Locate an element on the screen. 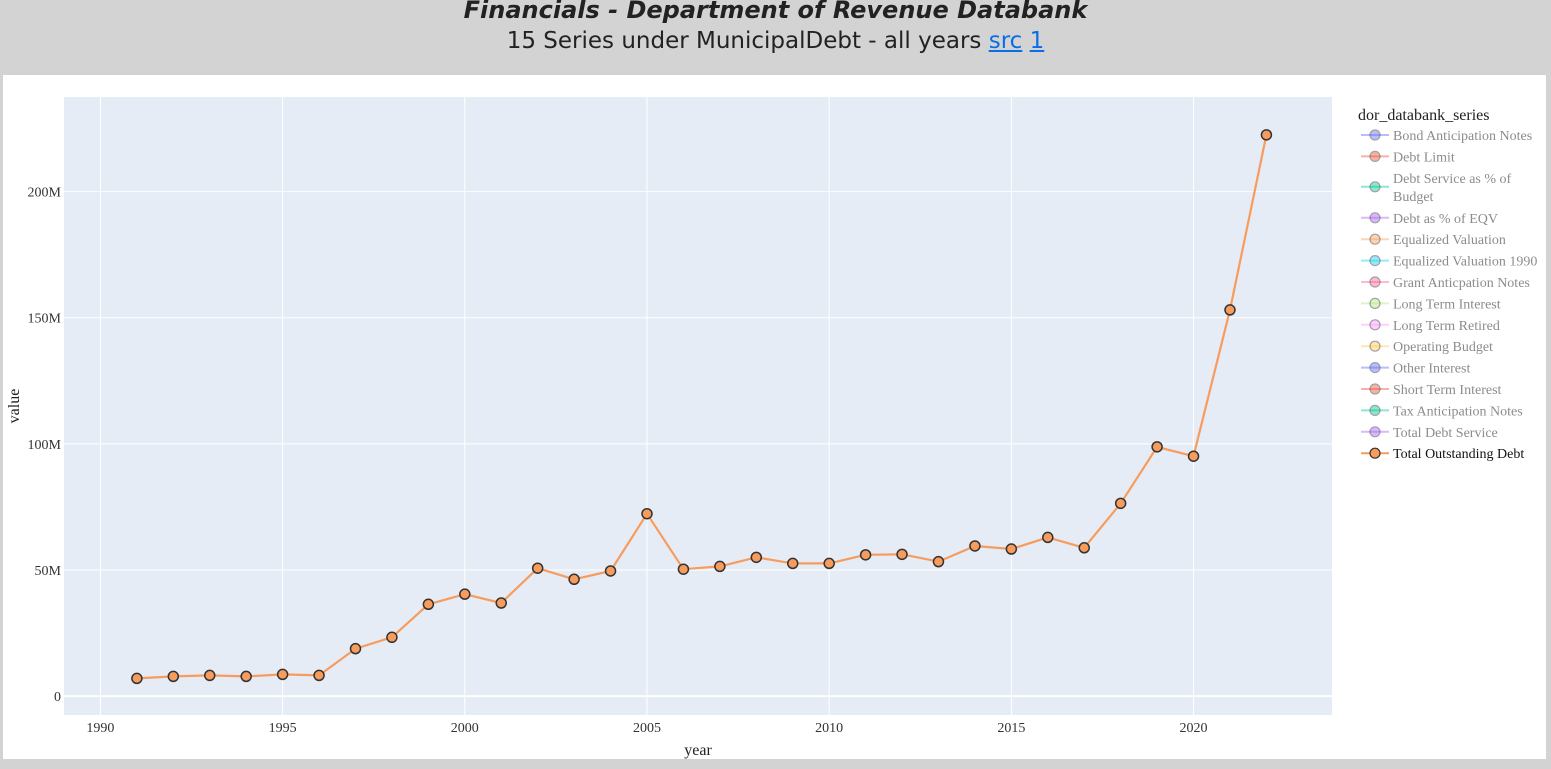  legend-label: Long Term Interest is located at coordinates (1447, 304).